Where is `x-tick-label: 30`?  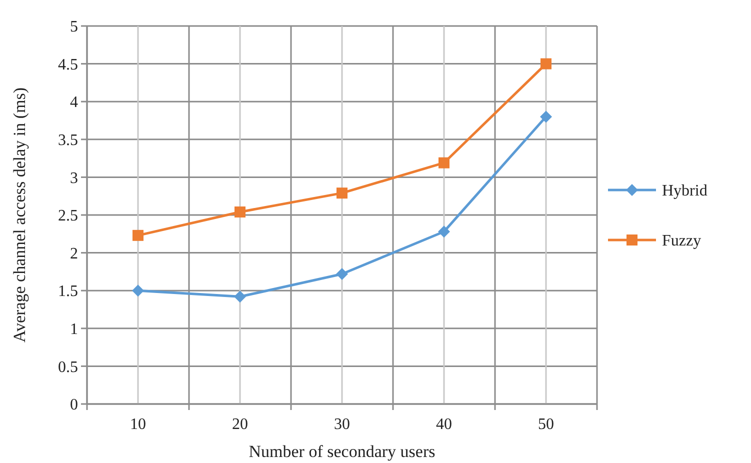 x-tick-label: 30 is located at coordinates (342, 424).